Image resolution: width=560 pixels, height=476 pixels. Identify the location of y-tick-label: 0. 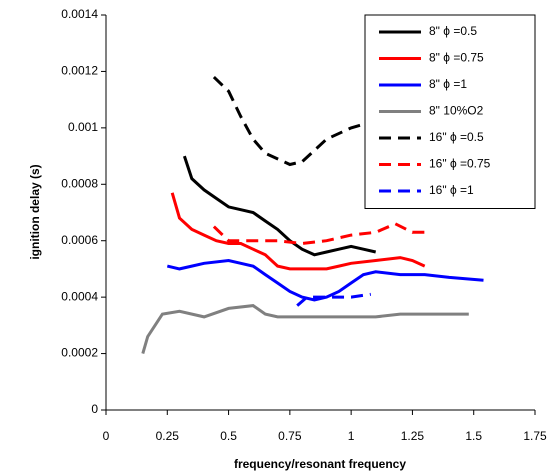
(94, 409).